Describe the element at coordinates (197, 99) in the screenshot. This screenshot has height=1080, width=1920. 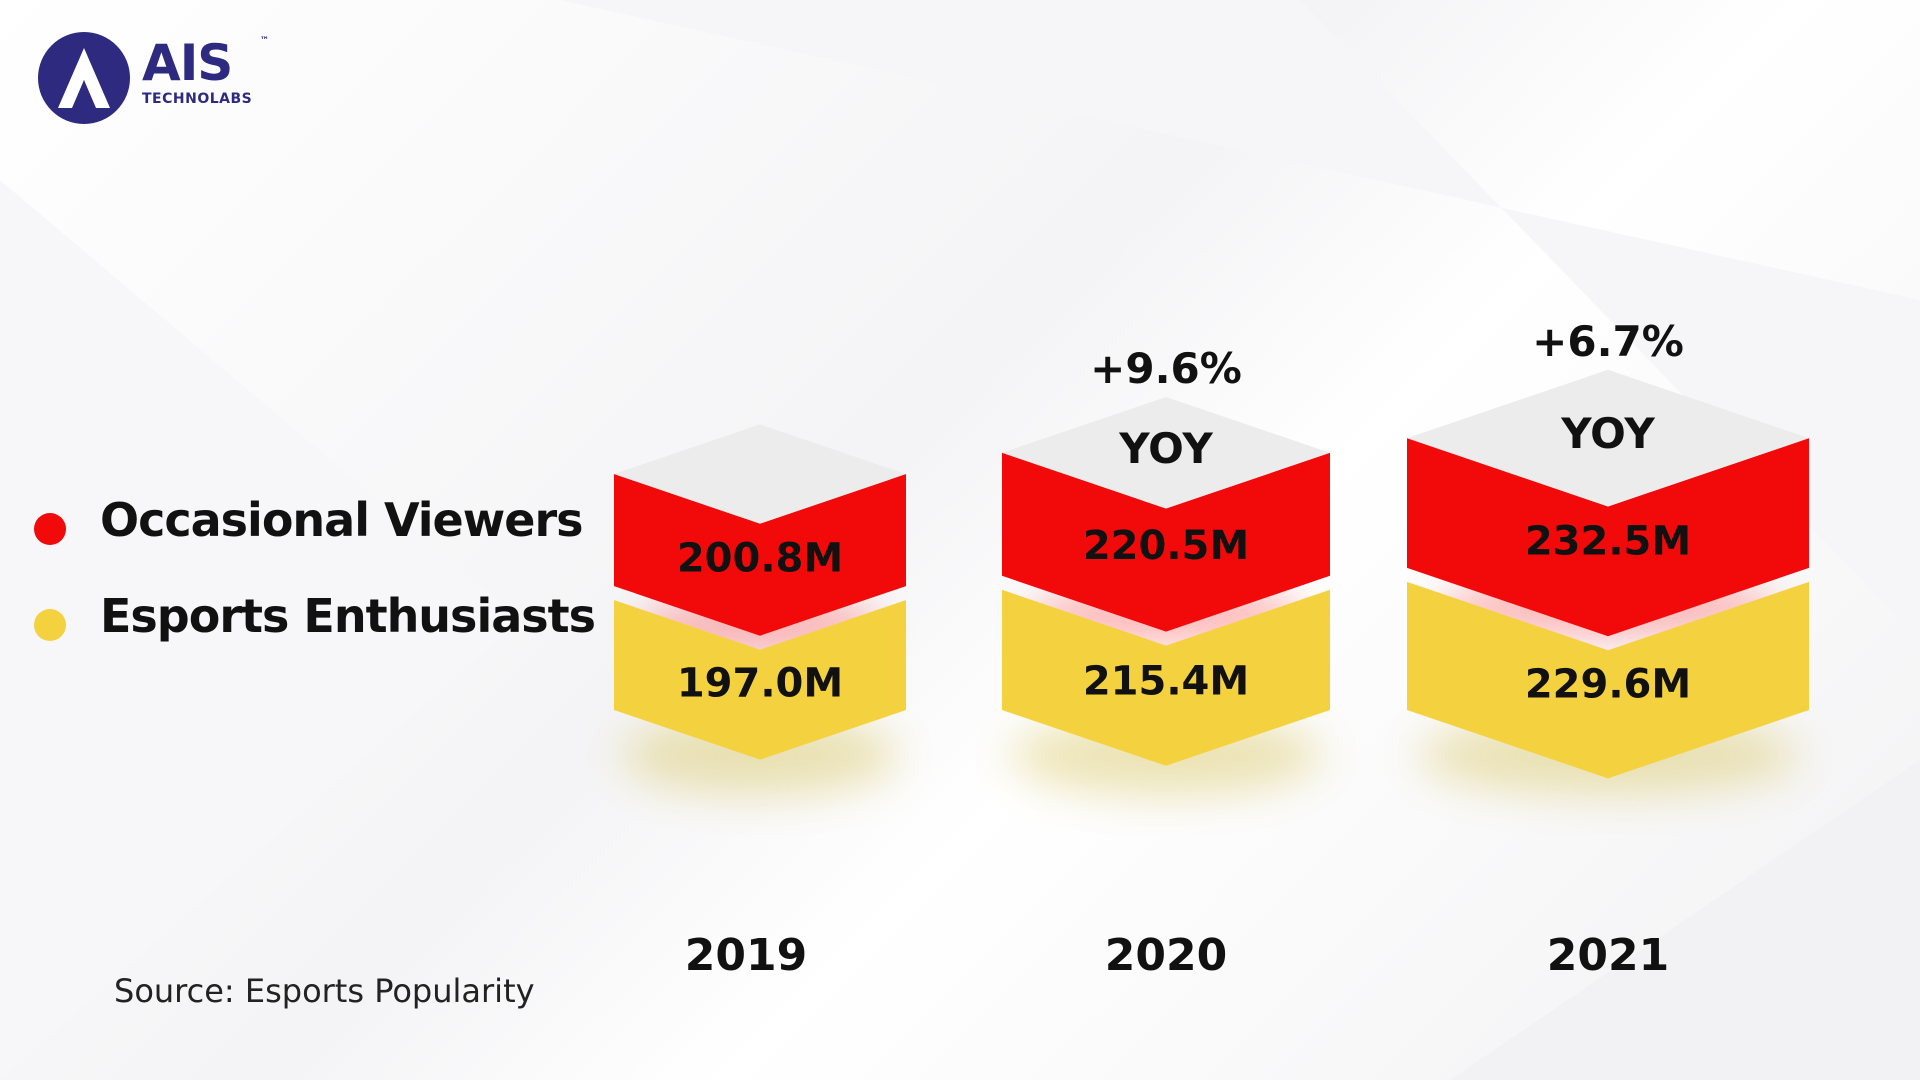
I see `logo-subtitle: TECHNOLABS` at that location.